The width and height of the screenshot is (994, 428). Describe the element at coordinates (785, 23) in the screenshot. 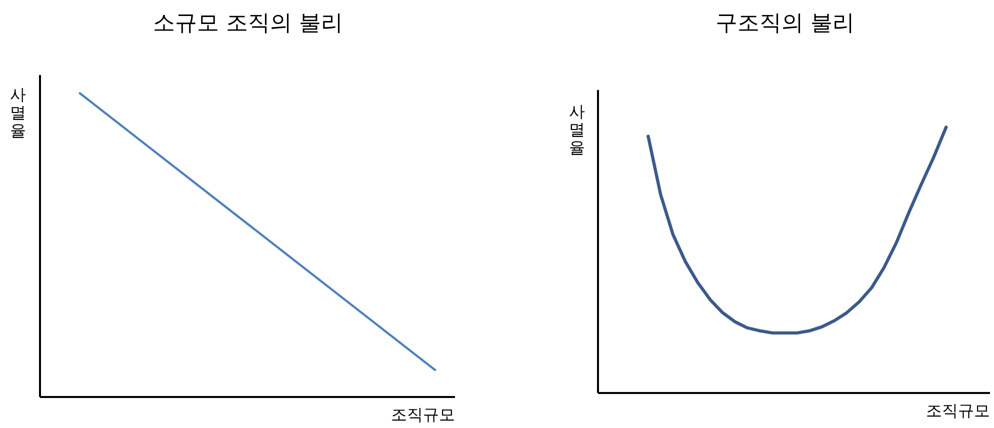

I see `chart-title: 구조직의 불리` at that location.